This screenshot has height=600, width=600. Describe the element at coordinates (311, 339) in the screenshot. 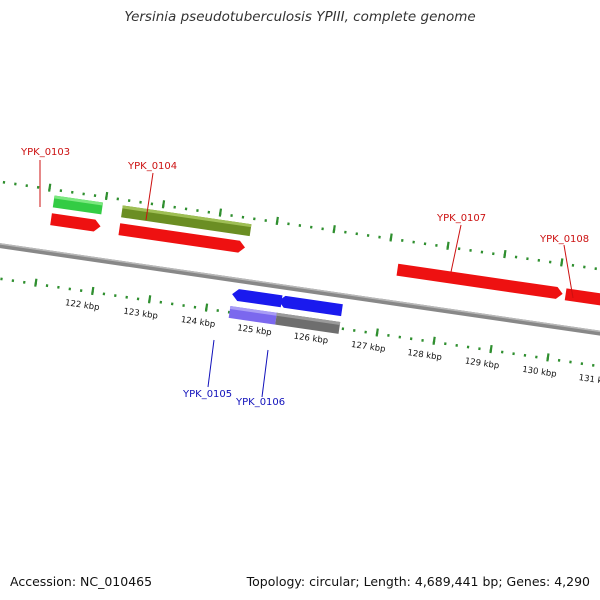

I see `ruler-label-126: 126 kbp` at that location.